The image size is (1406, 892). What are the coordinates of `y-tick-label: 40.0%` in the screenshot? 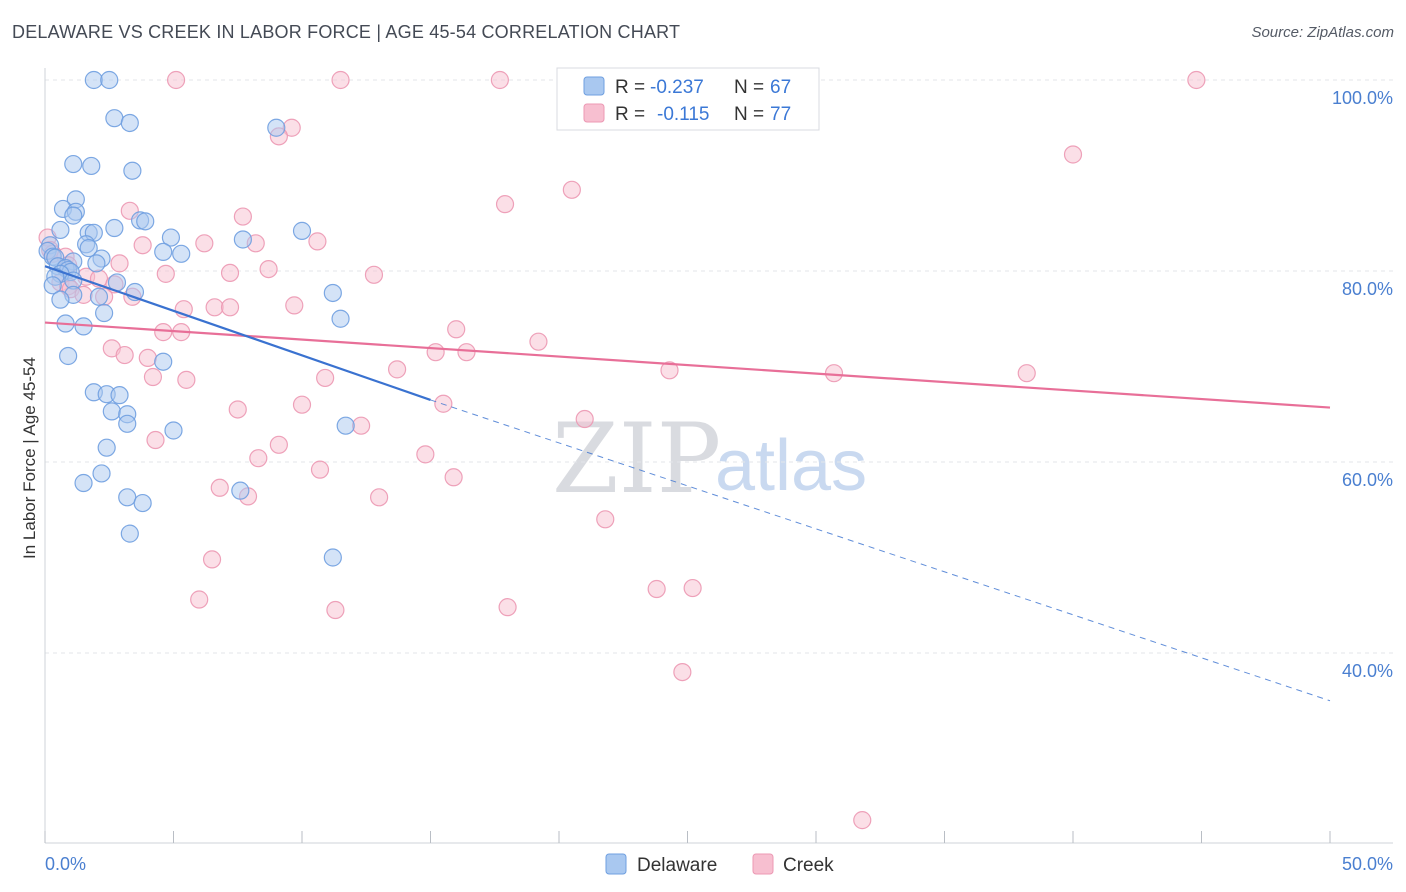 It's located at (1367, 671).